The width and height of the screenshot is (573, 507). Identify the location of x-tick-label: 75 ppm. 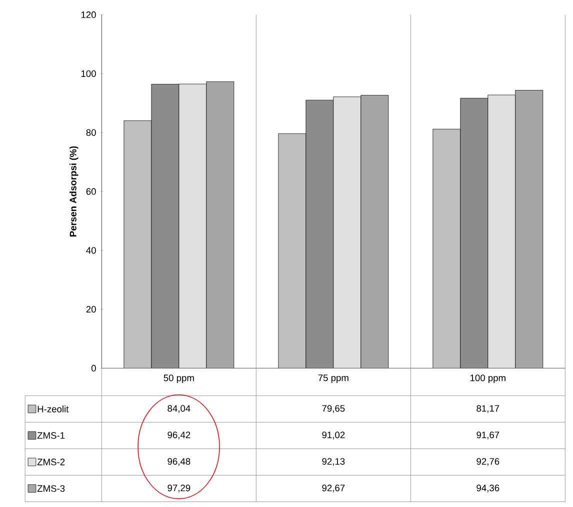
(333, 379).